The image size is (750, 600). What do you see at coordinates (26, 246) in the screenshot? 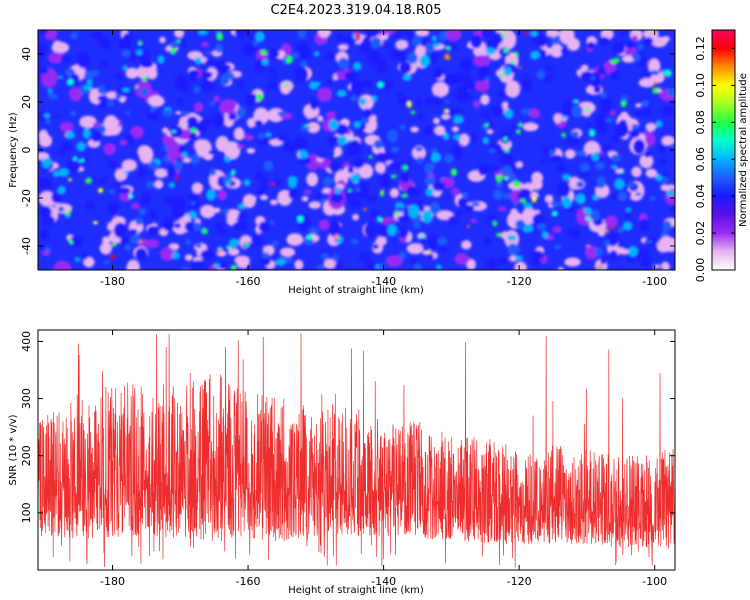
I see `y-tick-label: -40` at bounding box center [26, 246].